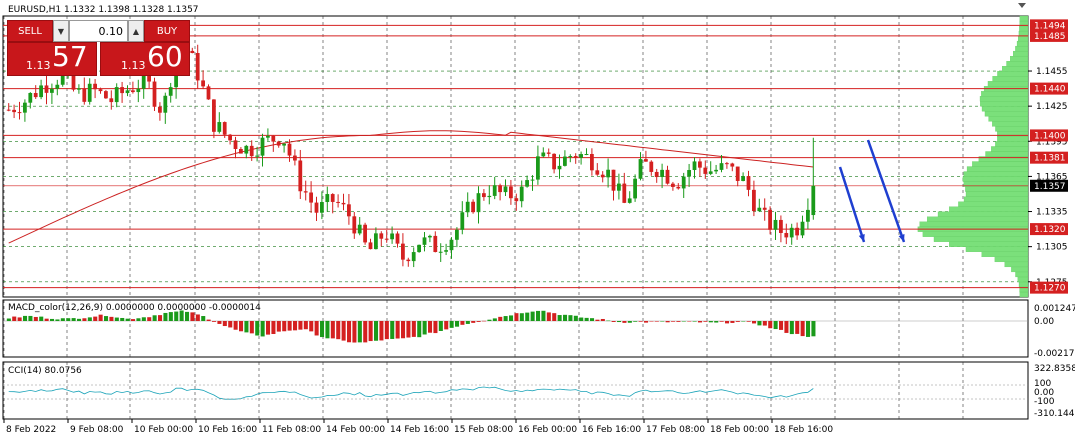  What do you see at coordinates (136, 31) in the screenshot?
I see `lot-increase-button: ▲` at bounding box center [136, 31].